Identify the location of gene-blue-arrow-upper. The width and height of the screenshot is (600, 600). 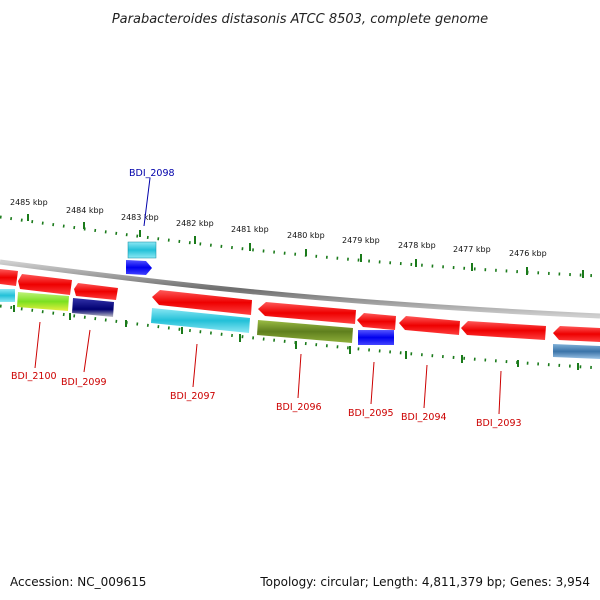
(139, 267).